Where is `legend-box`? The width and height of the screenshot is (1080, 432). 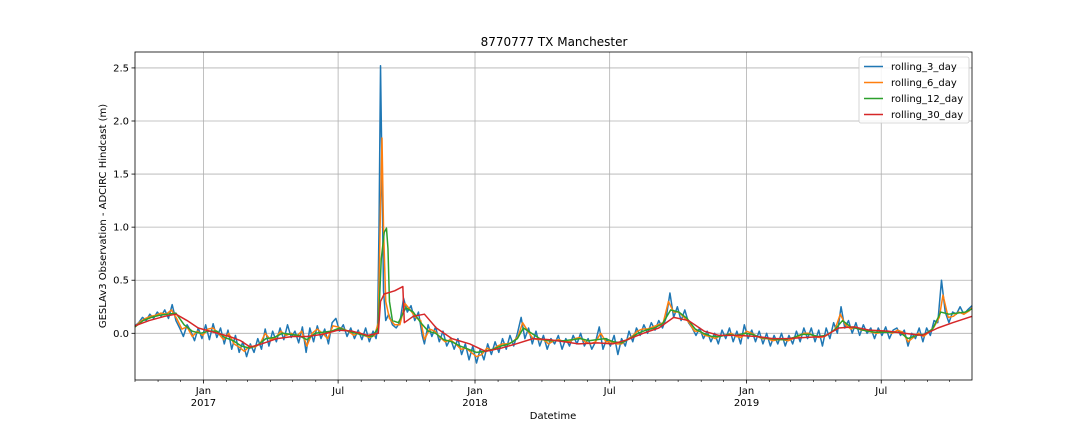 legend-box is located at coordinates (914, 90).